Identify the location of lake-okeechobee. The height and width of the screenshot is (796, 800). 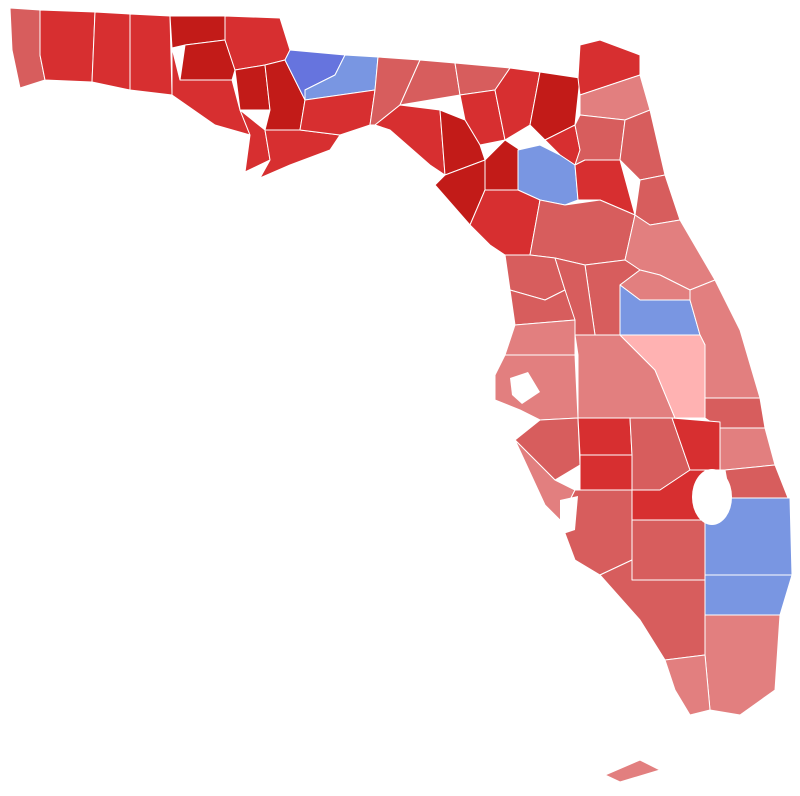
(712, 497).